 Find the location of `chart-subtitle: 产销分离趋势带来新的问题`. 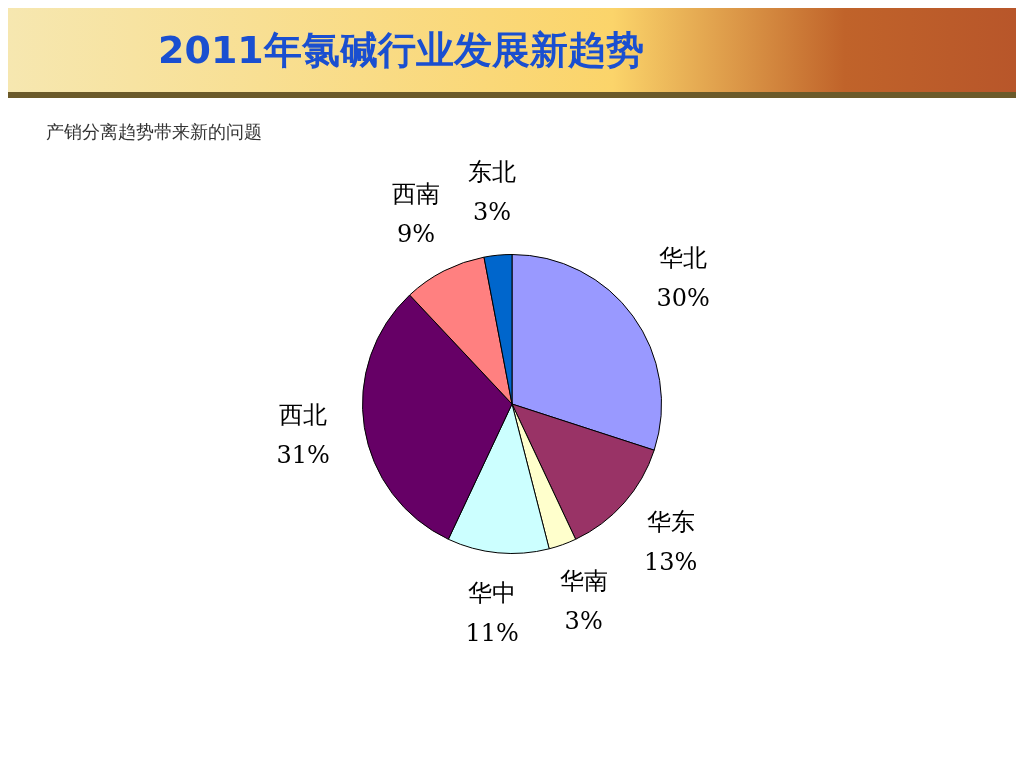

chart-subtitle: 产销分离趋势带来新的问题 is located at coordinates (154, 132).